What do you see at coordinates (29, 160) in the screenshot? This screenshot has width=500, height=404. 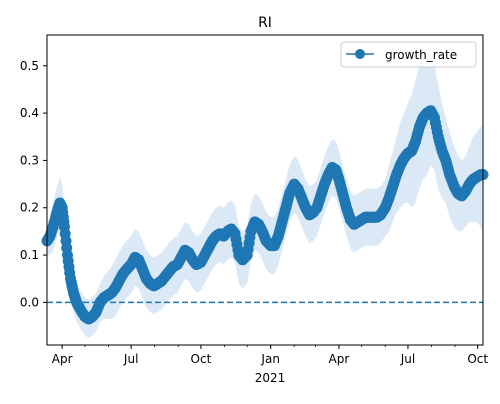 I see `y-tick-label: 0.3` at bounding box center [29, 160].